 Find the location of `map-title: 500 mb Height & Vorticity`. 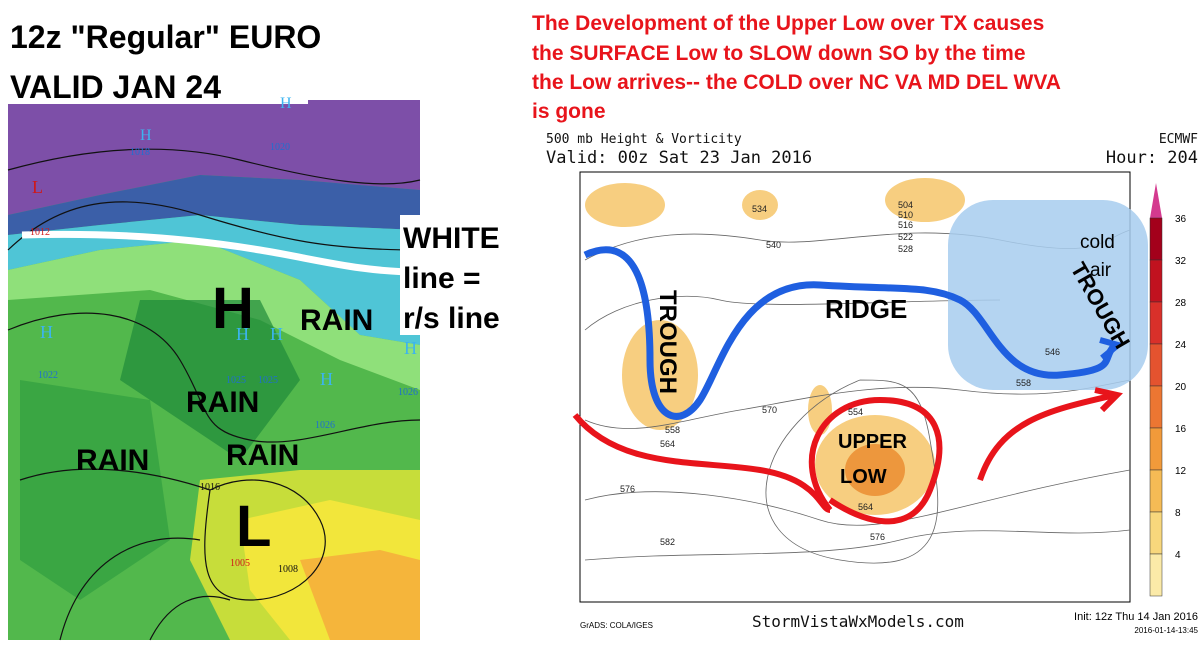

map-title: 500 mb Height & Vorticity is located at coordinates (644, 139).